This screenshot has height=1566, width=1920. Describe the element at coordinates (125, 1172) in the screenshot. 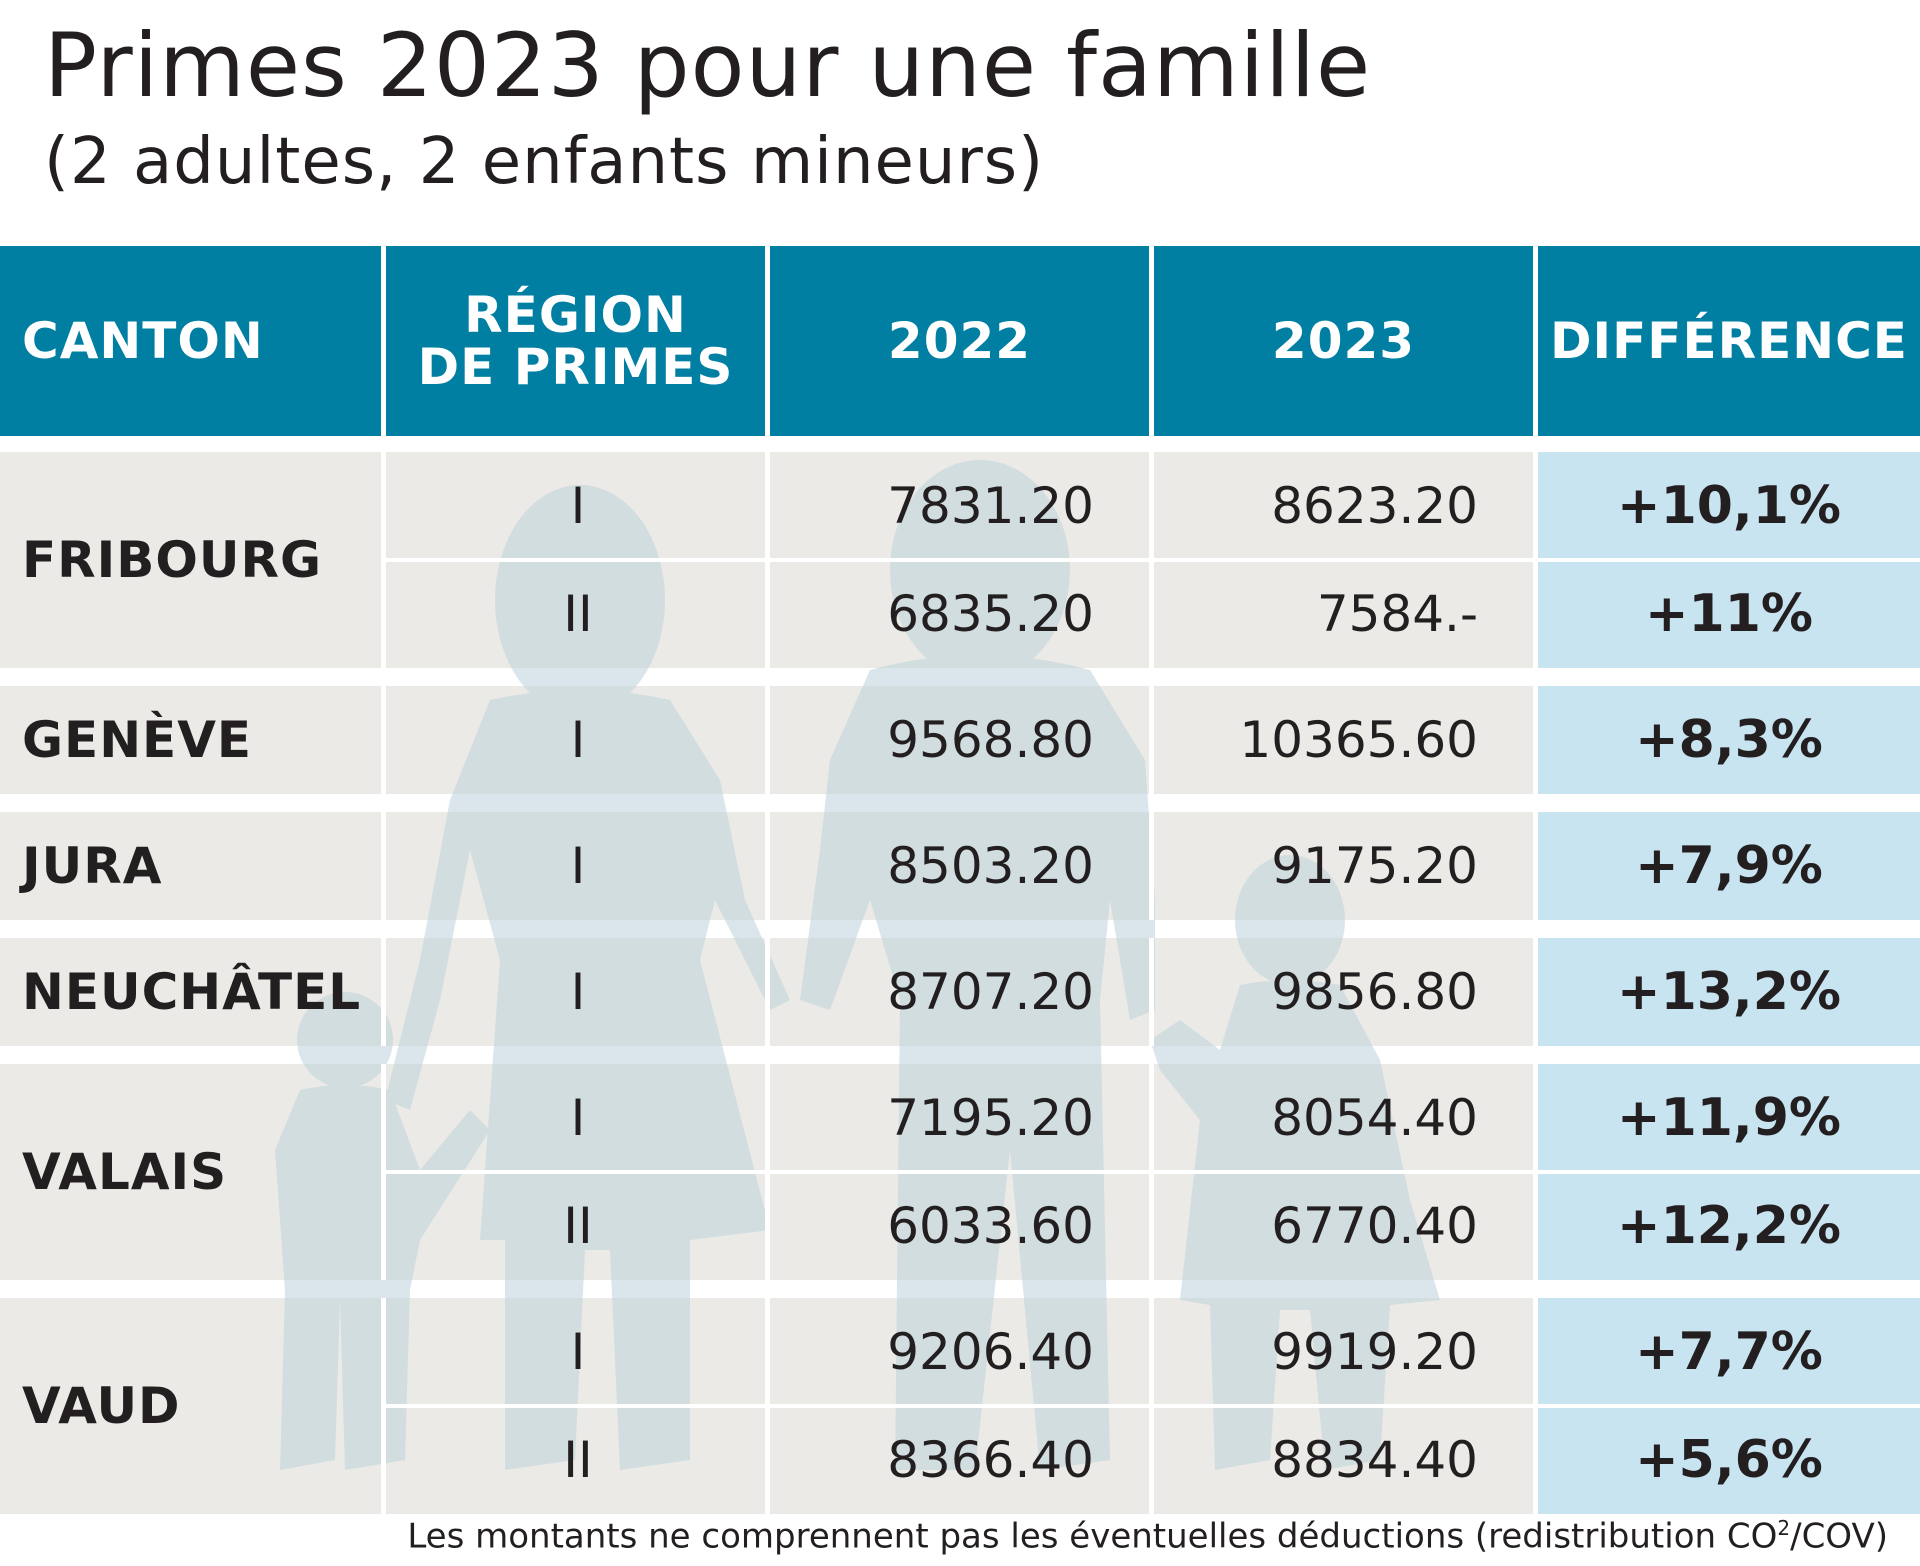

I see `canton-label: VALAIS` at that location.